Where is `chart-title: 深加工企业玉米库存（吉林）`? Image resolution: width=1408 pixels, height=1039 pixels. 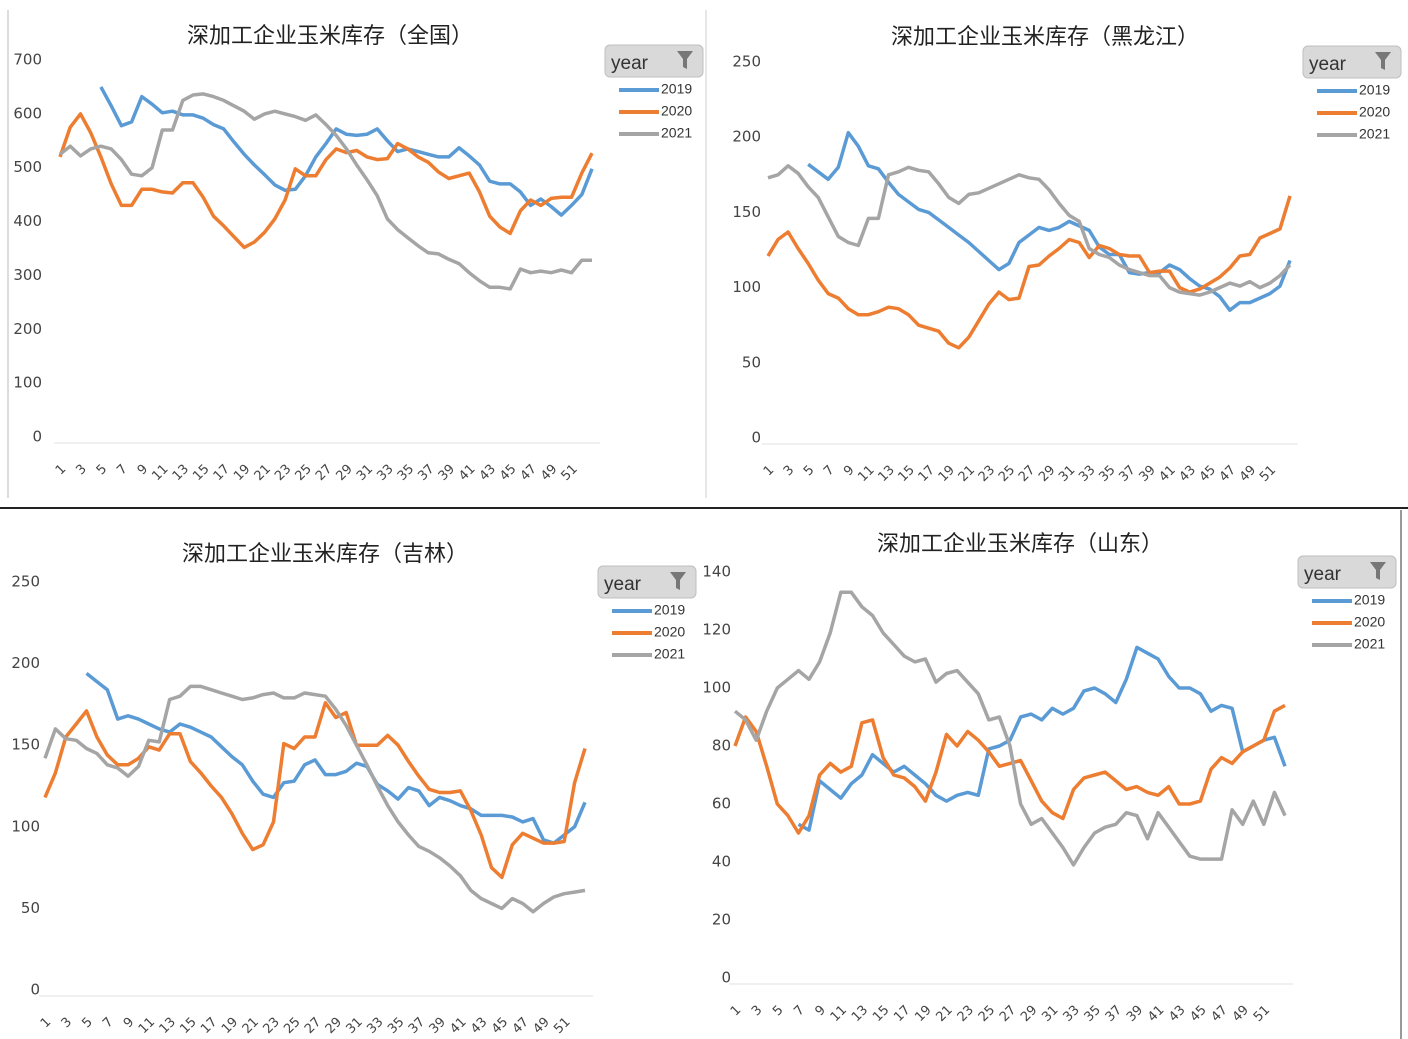 chart-title: 深加工企业玉米库存（吉林） is located at coordinates (325, 554).